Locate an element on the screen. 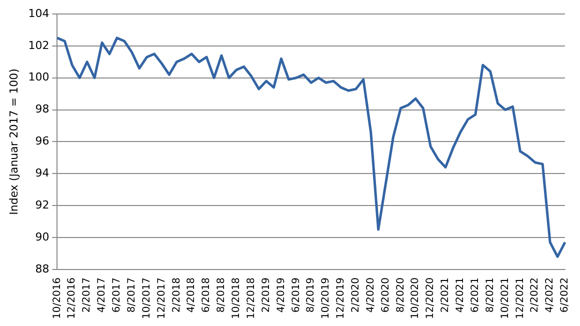  x-tick-label: 10/2020 is located at coordinates (416, 298).